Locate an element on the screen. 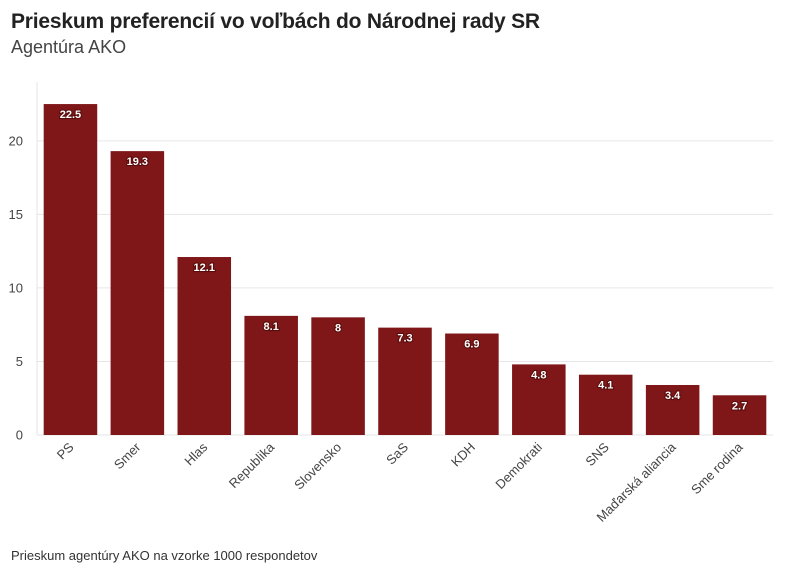 Image resolution: width=794 pixels, height=575 pixels. y-tick-label: 15 is located at coordinates (16, 214).